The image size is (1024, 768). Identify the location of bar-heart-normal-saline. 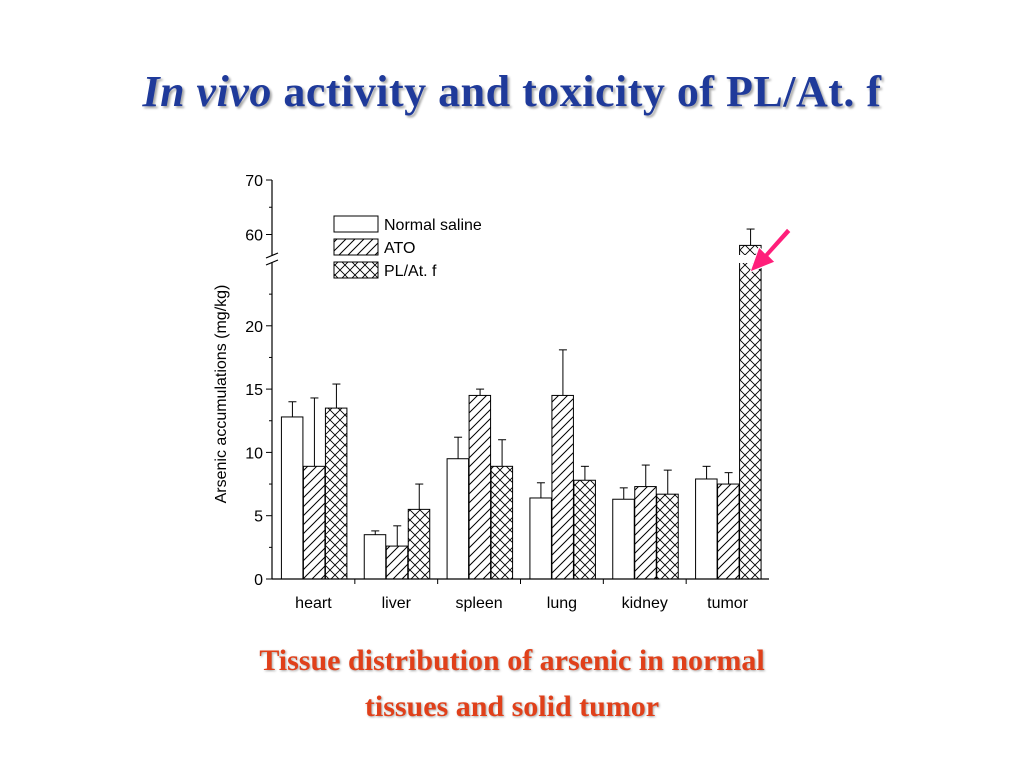
(292, 498).